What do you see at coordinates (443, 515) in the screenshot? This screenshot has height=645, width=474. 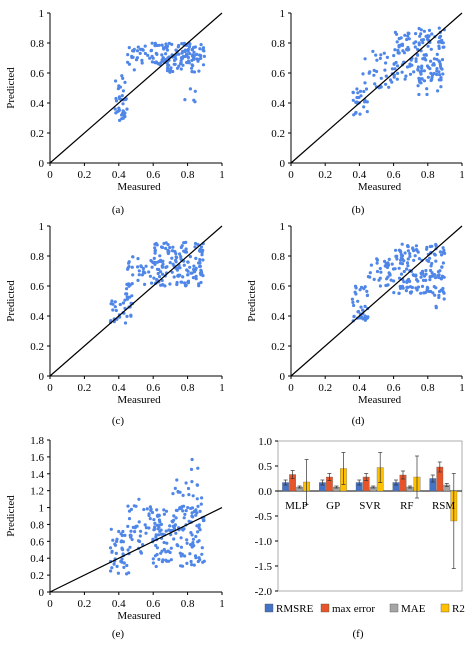 I see `bar-group-rsm` at bounding box center [443, 515].